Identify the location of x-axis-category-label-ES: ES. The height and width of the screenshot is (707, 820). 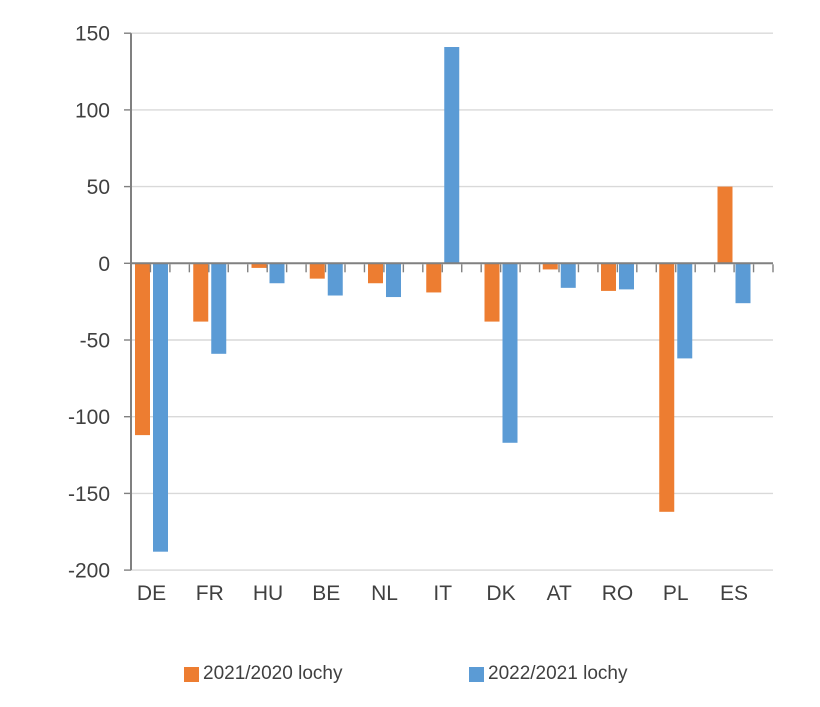
(734, 593).